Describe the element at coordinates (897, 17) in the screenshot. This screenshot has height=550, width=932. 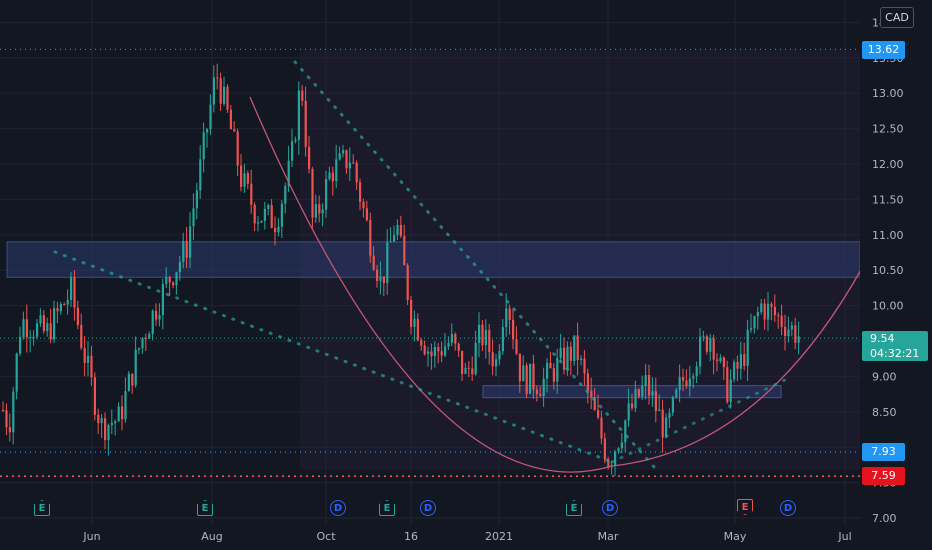
I see `currency-label: CAD` at that location.